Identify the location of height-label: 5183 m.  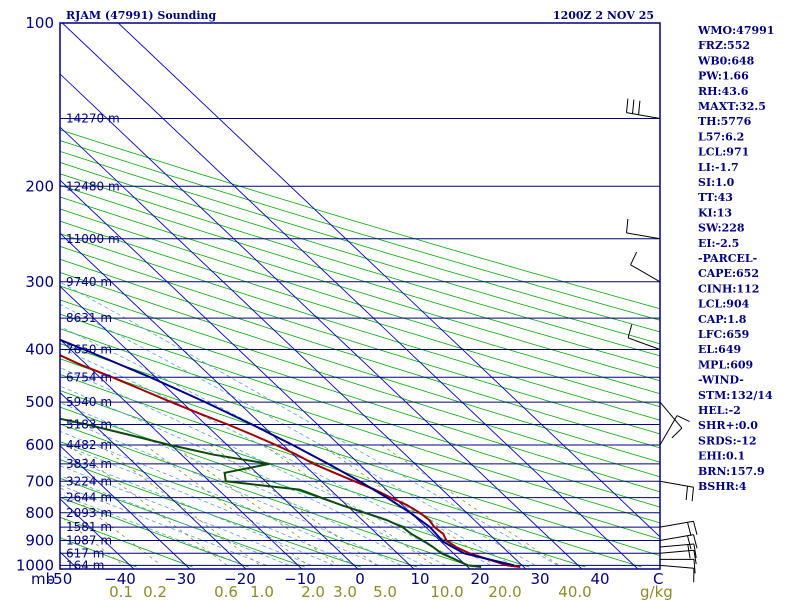
(89, 425).